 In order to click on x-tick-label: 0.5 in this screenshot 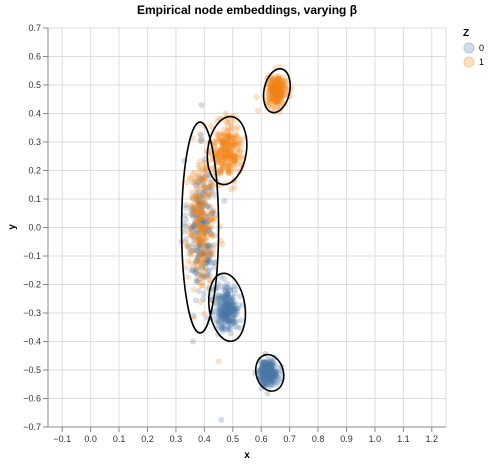, I will do `click(233, 439)`.